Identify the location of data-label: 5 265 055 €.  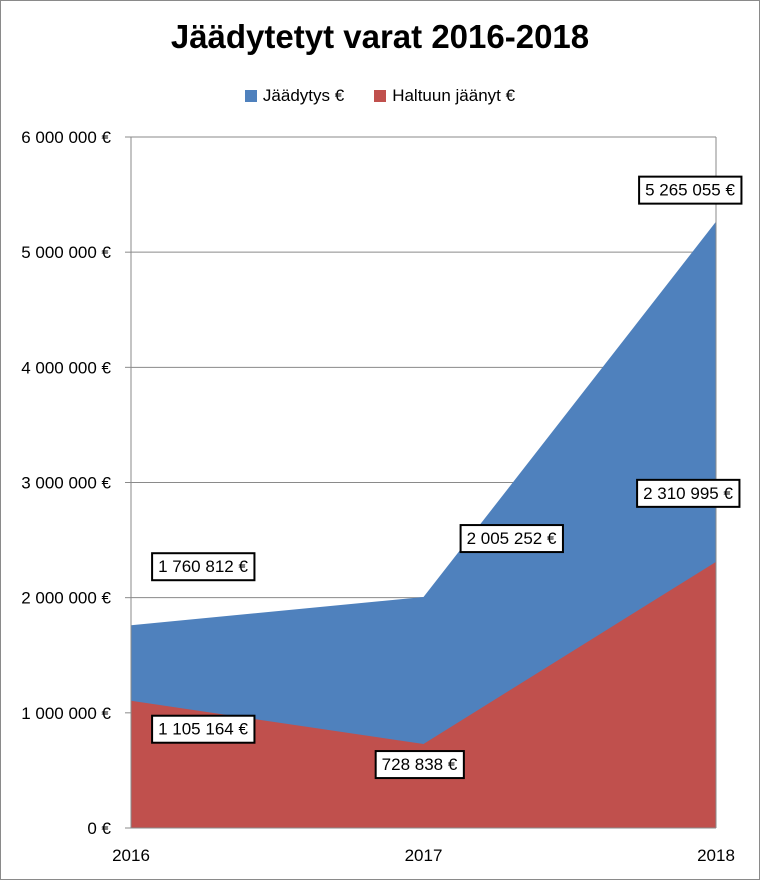
(690, 190).